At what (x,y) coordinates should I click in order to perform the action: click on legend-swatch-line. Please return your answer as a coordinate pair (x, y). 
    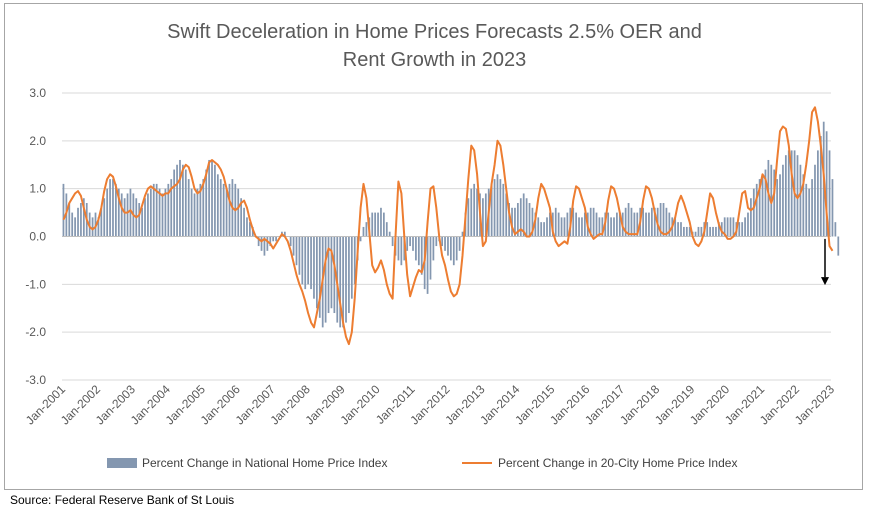
    Looking at the image, I should click on (477, 463).